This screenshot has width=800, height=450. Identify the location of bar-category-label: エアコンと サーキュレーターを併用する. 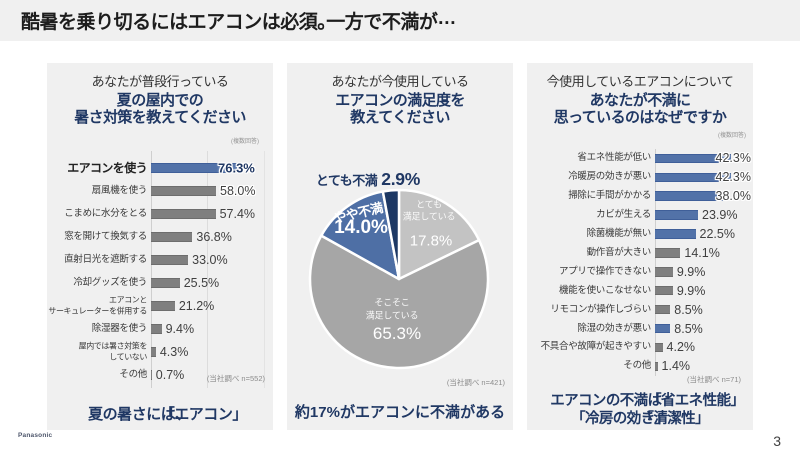
(97, 306).